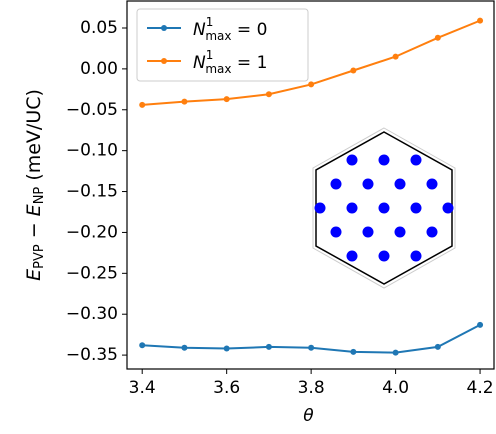 The height and width of the screenshot is (434, 496). I want to click on x-tick-label: 3.6, so click(226, 388).